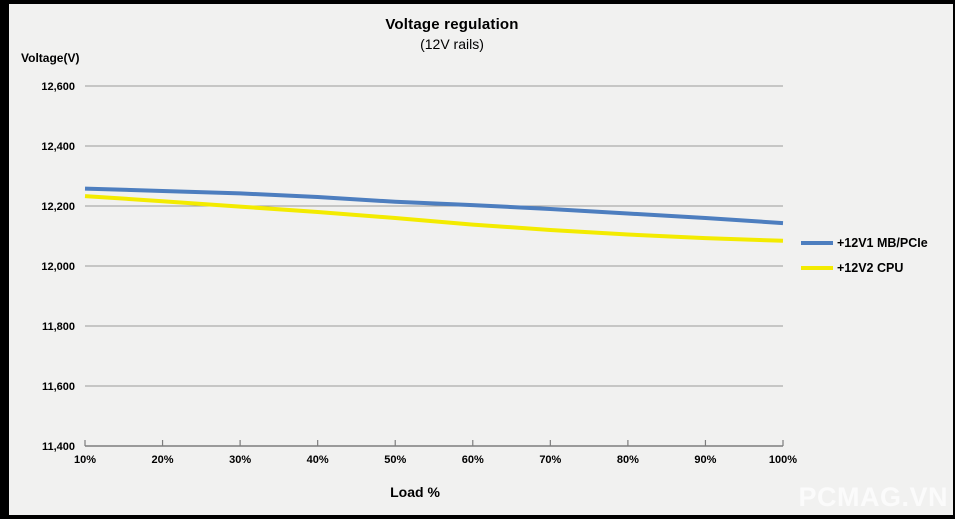 This screenshot has width=955, height=519. Describe the element at coordinates (870, 267) in the screenshot. I see `legend-label-12v2: +12V2 CPU` at that location.